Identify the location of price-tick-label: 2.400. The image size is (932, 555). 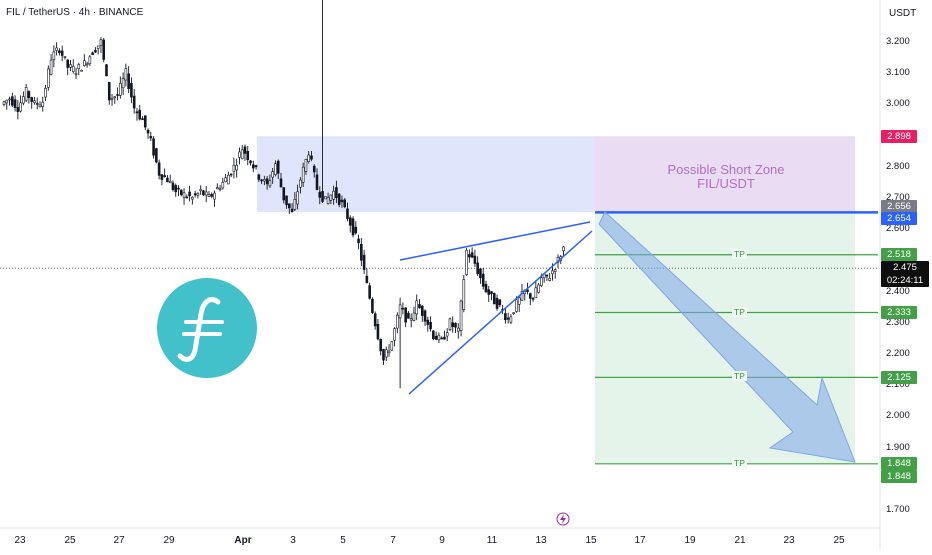
(898, 291).